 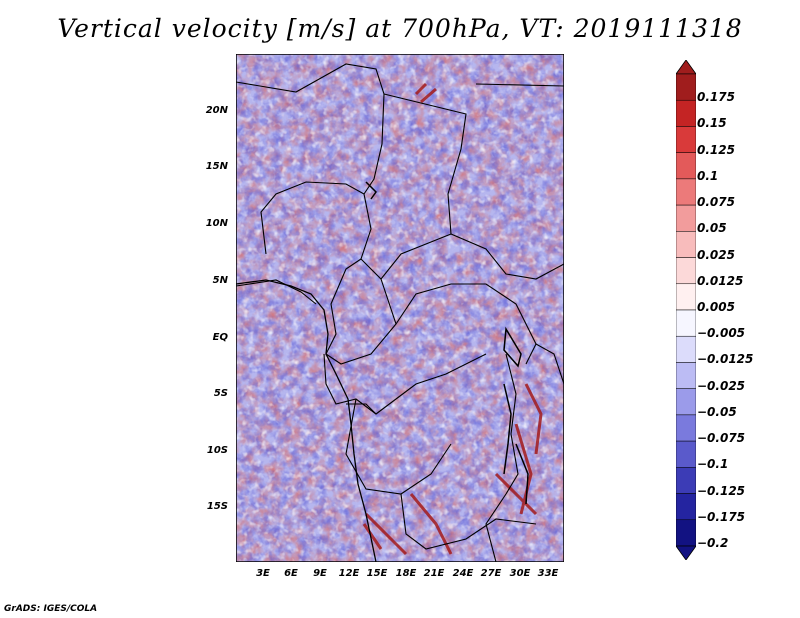 What do you see at coordinates (716, 254) in the screenshot?
I see `colorbar-tick-label: 0.025` at bounding box center [716, 254].